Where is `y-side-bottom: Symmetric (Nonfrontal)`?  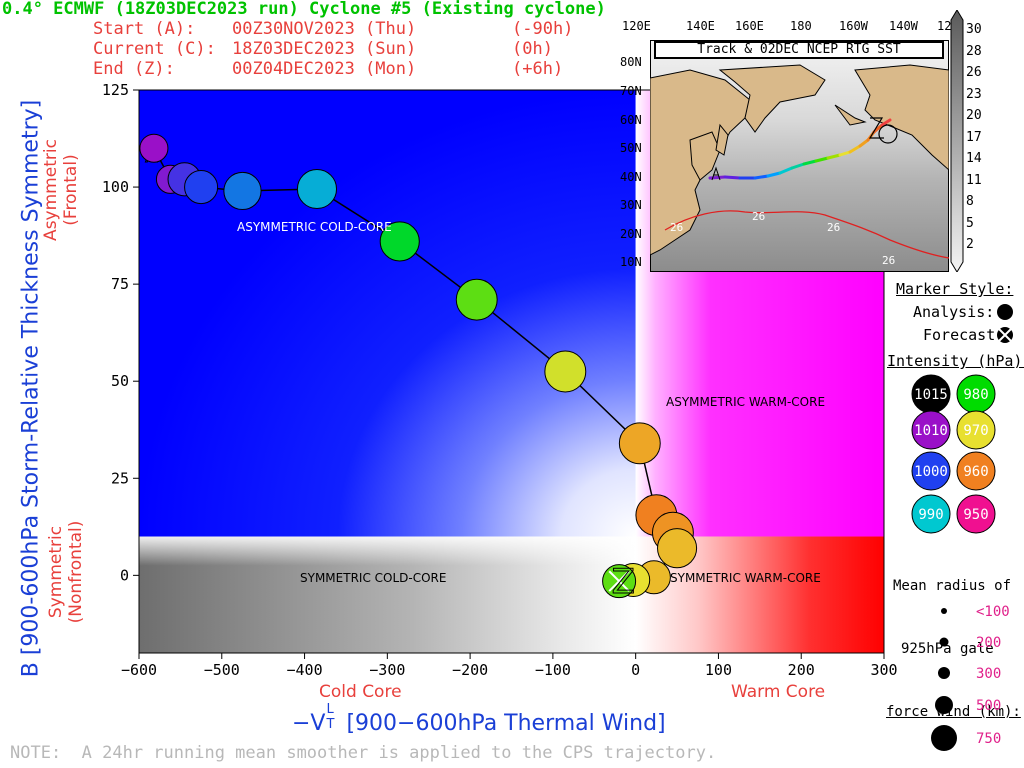 y-side-bottom: Symmetric (Nonfrontal) is located at coordinates (66, 572).